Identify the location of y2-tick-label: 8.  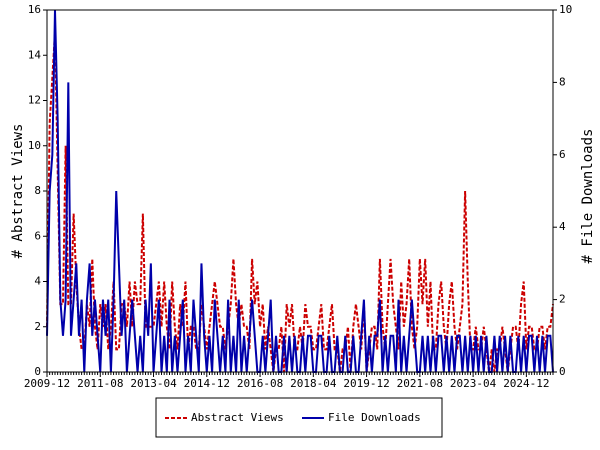
(562, 81).